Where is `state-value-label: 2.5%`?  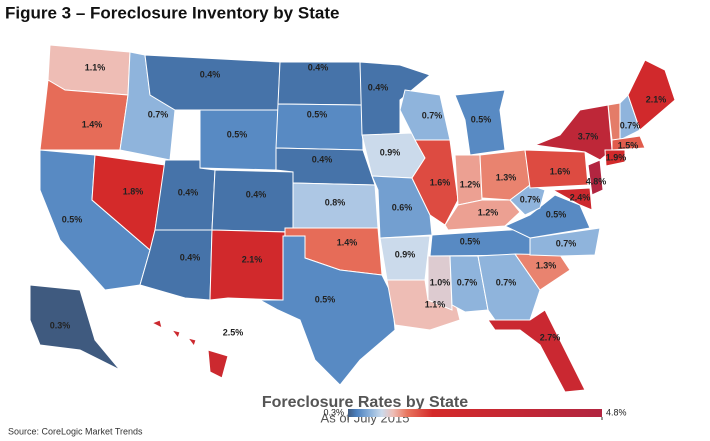
state-value-label: 2.5% is located at coordinates (233, 332).